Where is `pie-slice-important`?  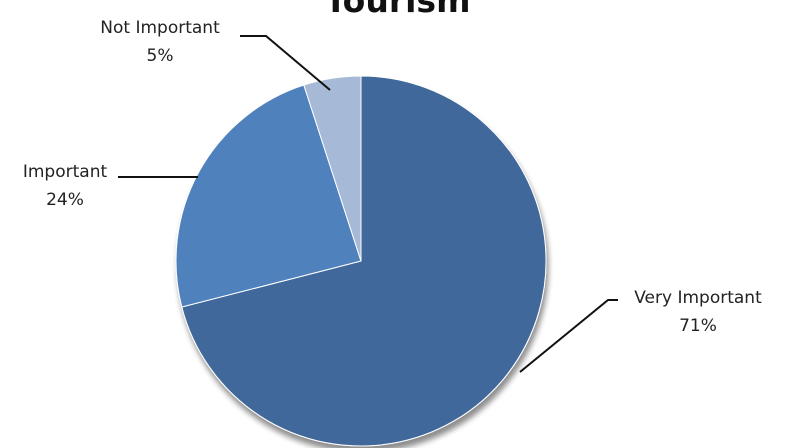
pie-slice-important is located at coordinates (268, 196).